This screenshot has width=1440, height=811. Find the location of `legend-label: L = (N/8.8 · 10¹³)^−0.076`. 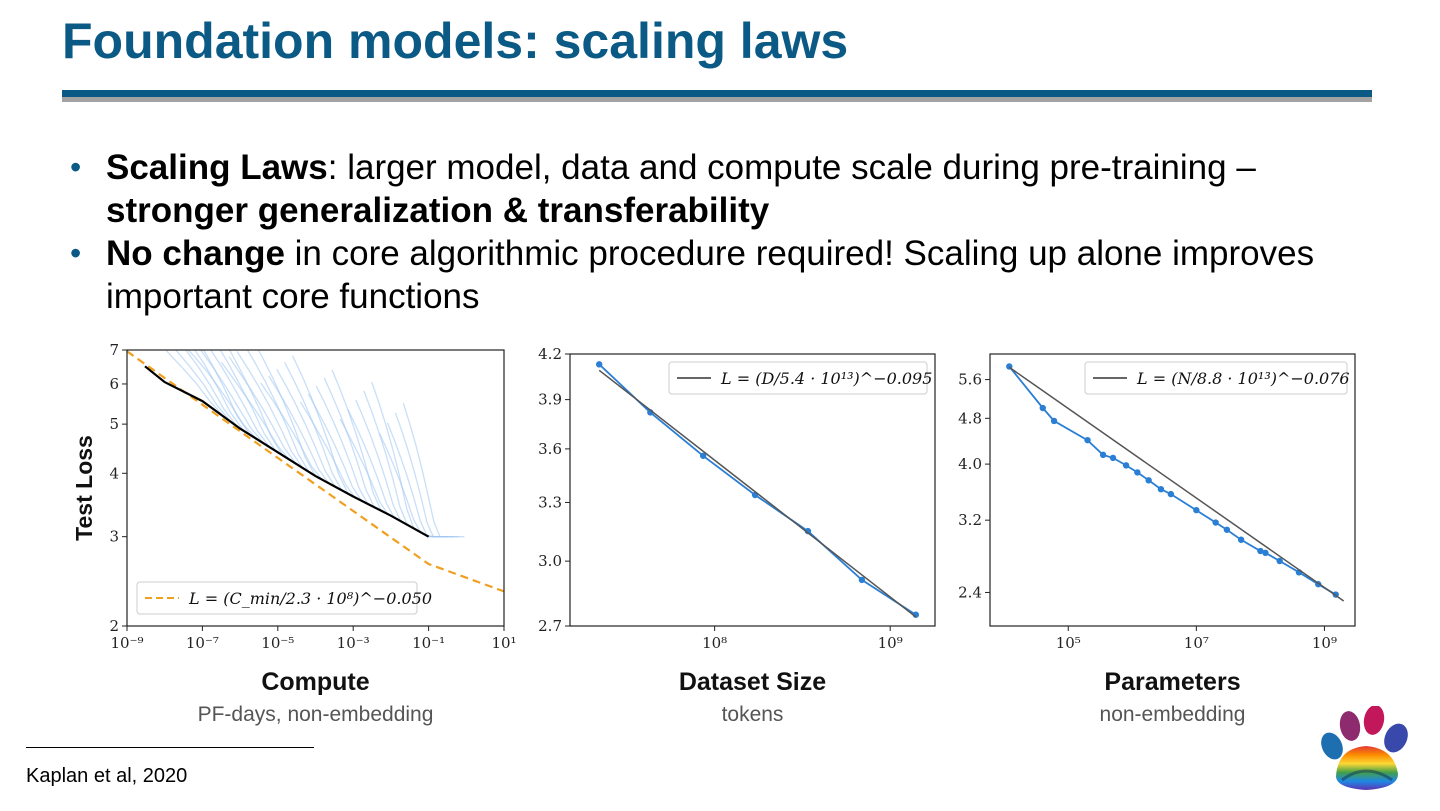

legend-label: L = (N/8.8 · 10¹³)^−0.076 is located at coordinates (1243, 378).